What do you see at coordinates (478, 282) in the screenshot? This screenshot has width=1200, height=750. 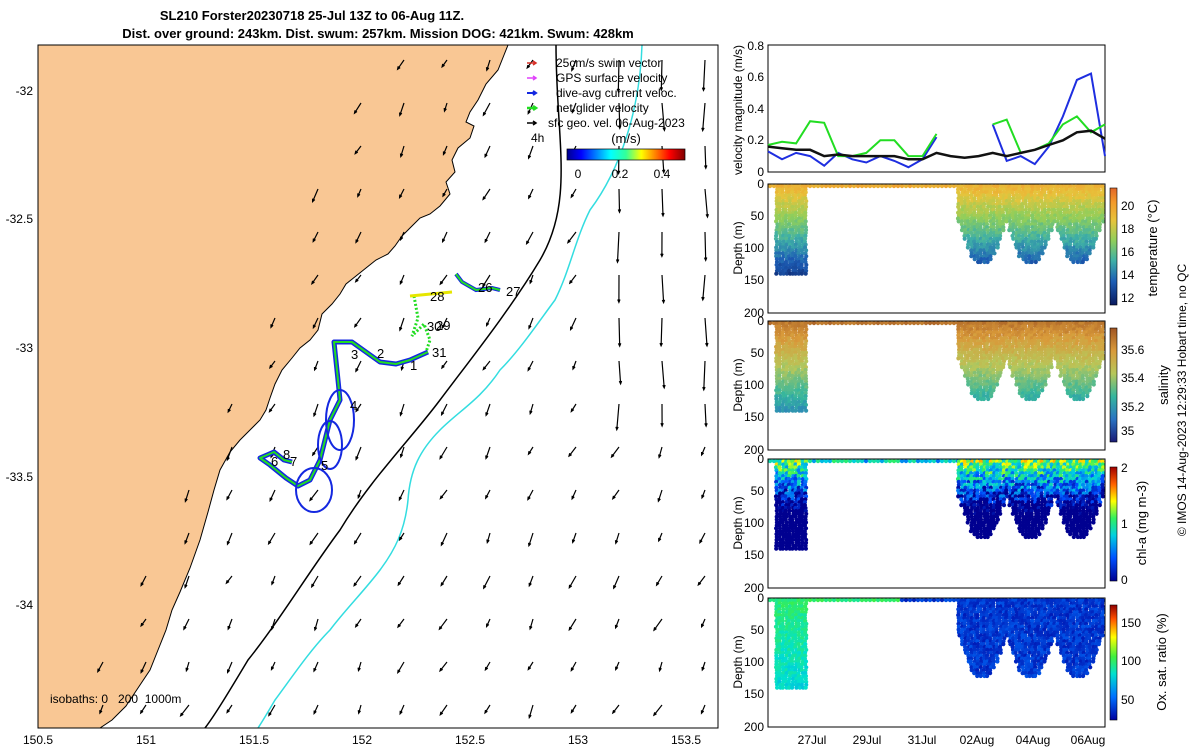 I see `net-velocity-track` at bounding box center [478, 282].